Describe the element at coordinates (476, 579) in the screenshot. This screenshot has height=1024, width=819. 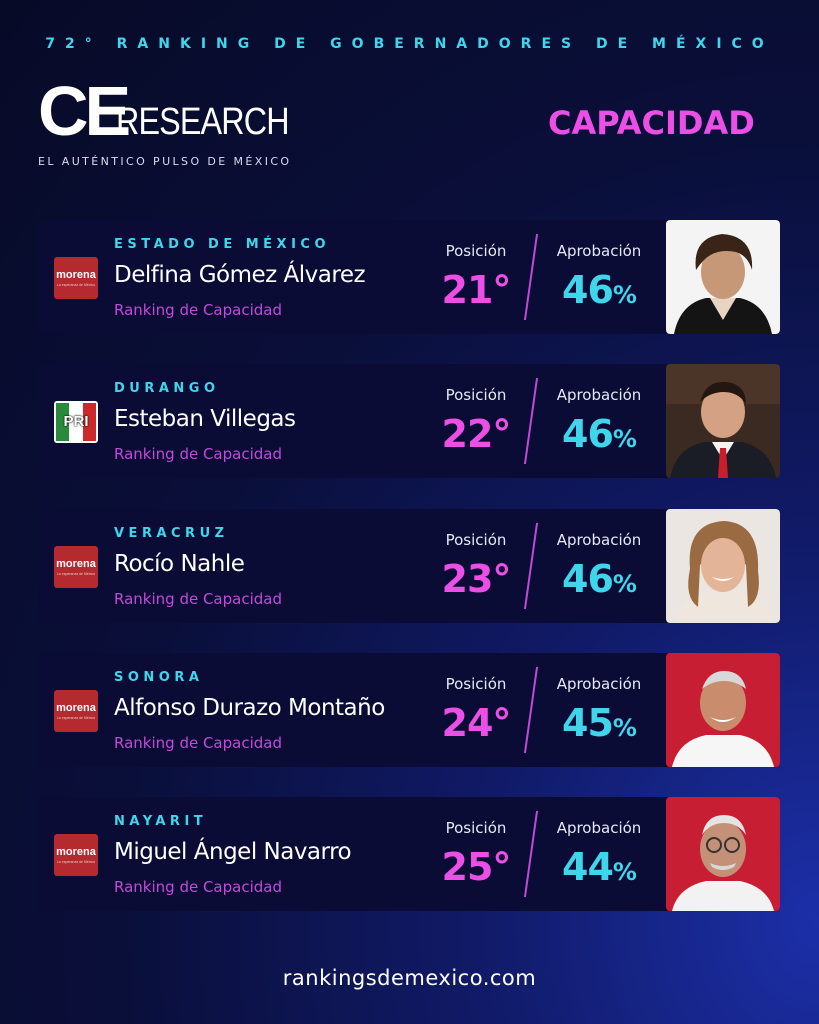
I see `position-value: 23°` at that location.